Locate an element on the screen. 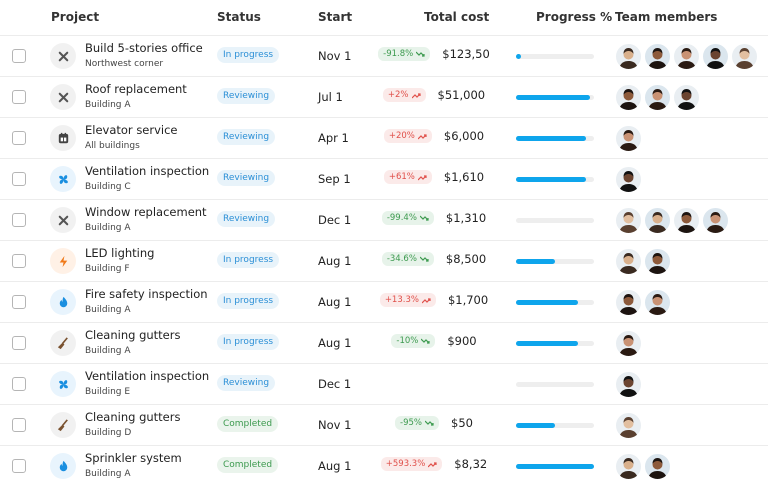  column-header: Project is located at coordinates (75, 17).